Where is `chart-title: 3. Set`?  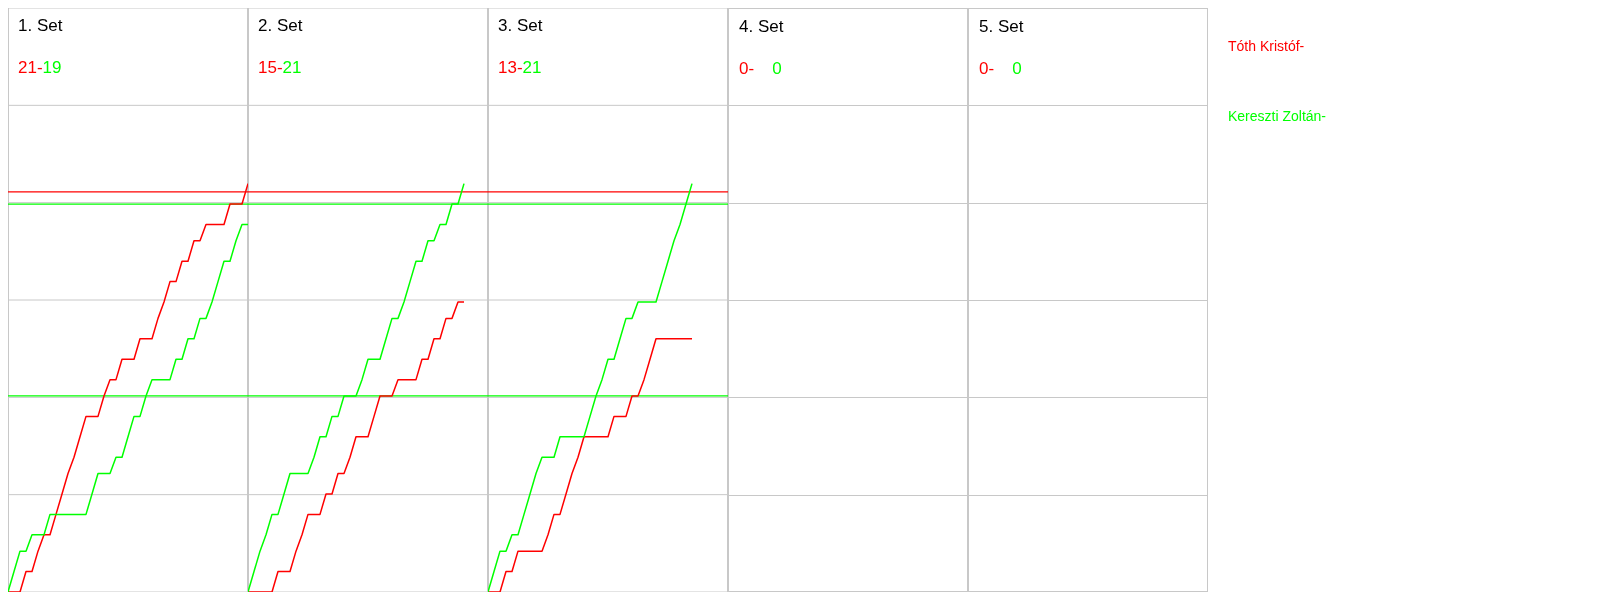
chart-title: 3. Set is located at coordinates (520, 26).